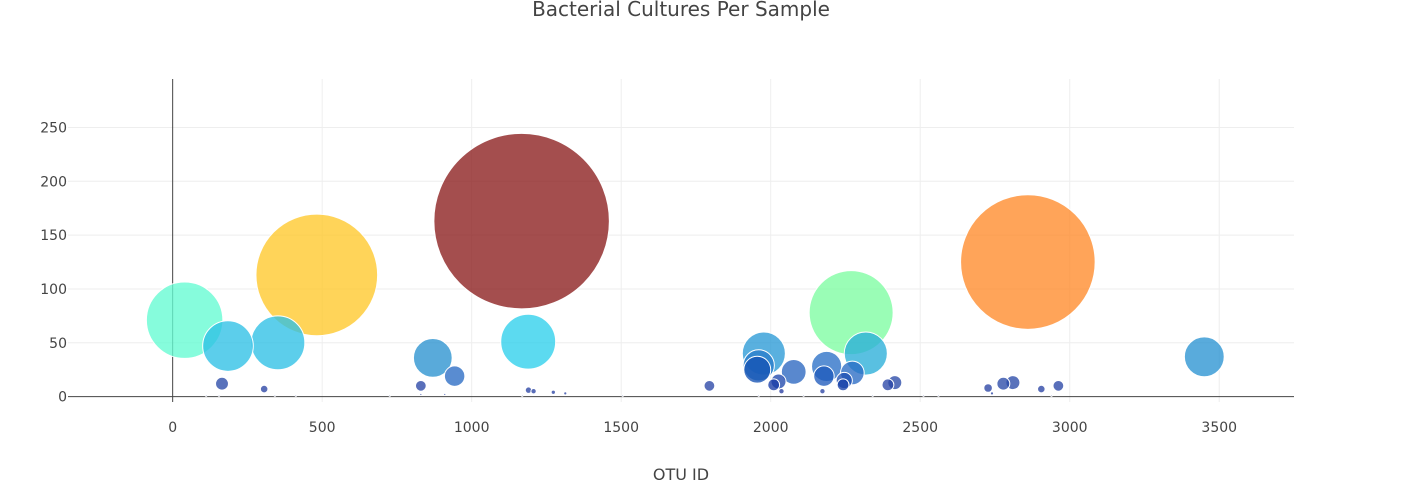 The width and height of the screenshot is (1413, 487). What do you see at coordinates (621, 428) in the screenshot?
I see `x-tick-label: 1500` at bounding box center [621, 428].